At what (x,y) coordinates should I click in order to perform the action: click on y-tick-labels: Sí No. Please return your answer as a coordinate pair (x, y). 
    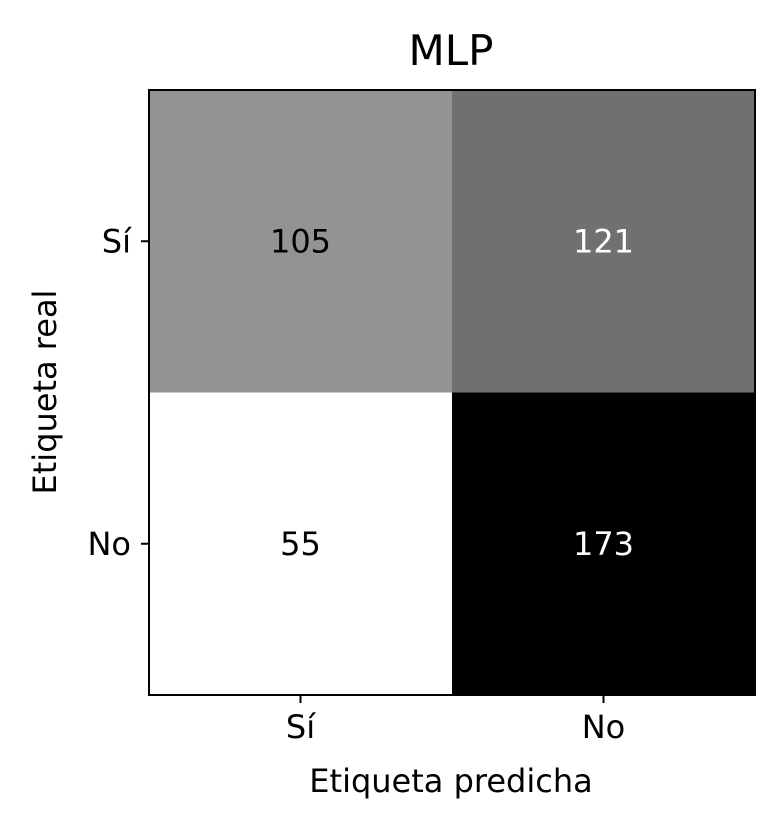
    Looking at the image, I should click on (118, 392).